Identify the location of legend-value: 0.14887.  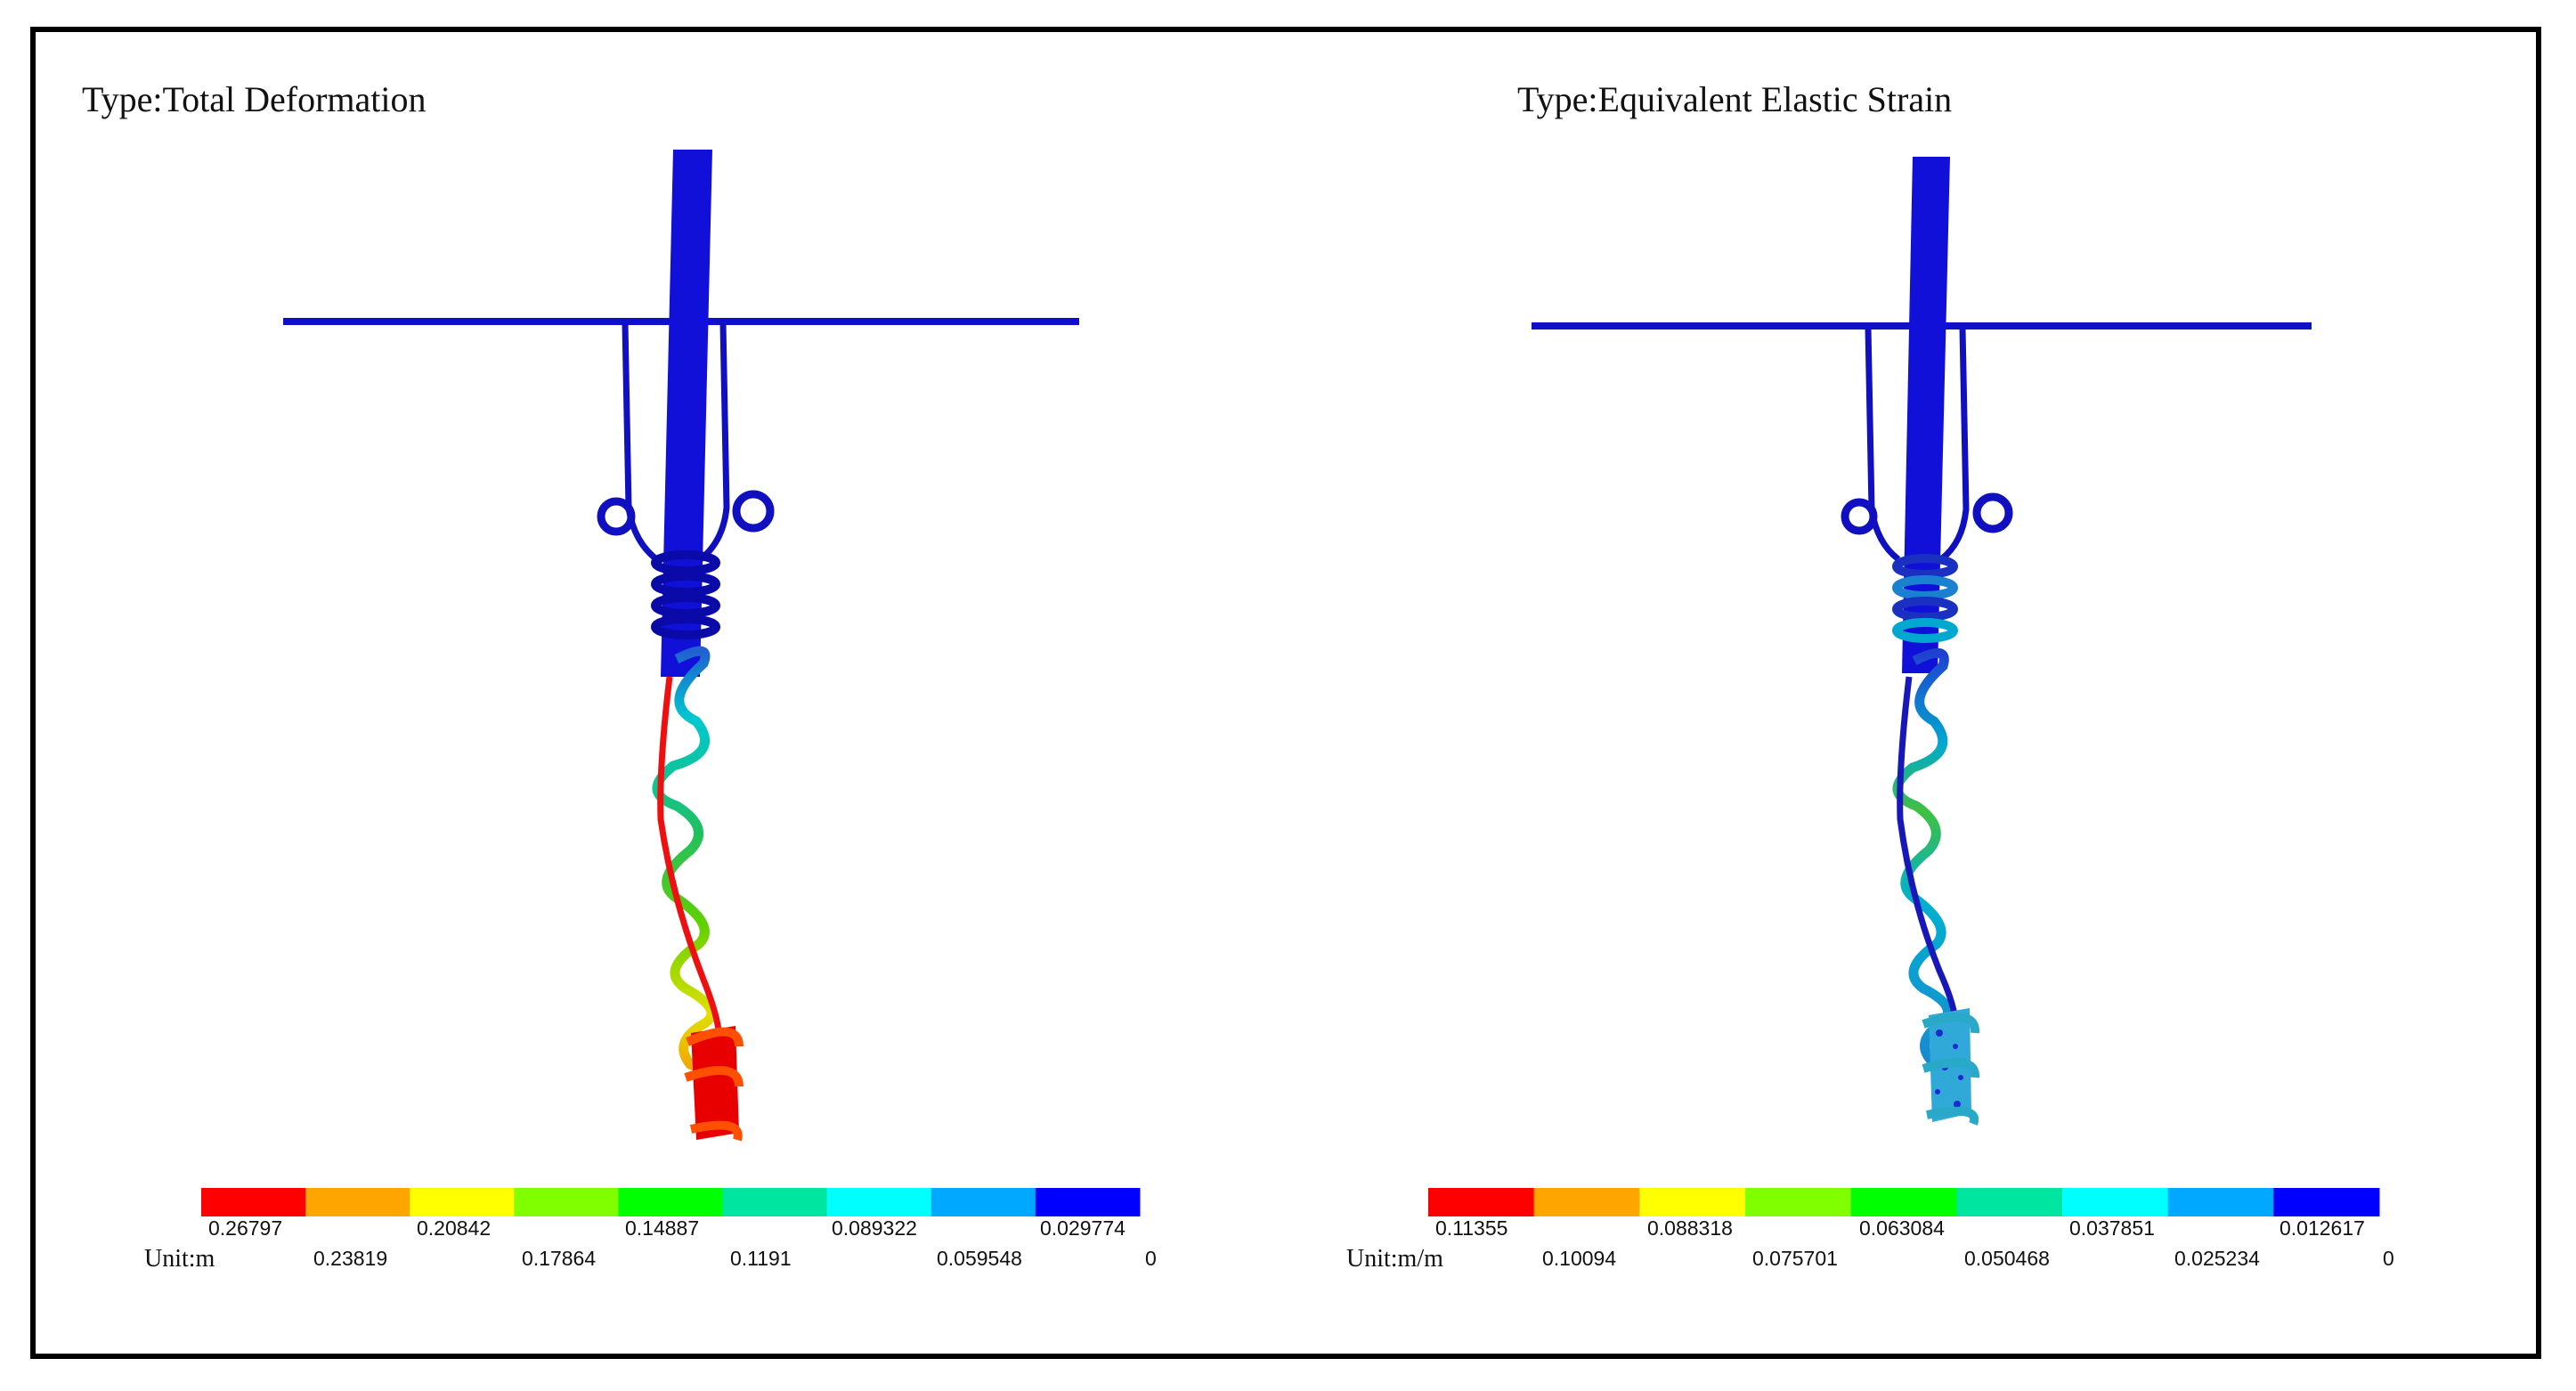
(662, 1228).